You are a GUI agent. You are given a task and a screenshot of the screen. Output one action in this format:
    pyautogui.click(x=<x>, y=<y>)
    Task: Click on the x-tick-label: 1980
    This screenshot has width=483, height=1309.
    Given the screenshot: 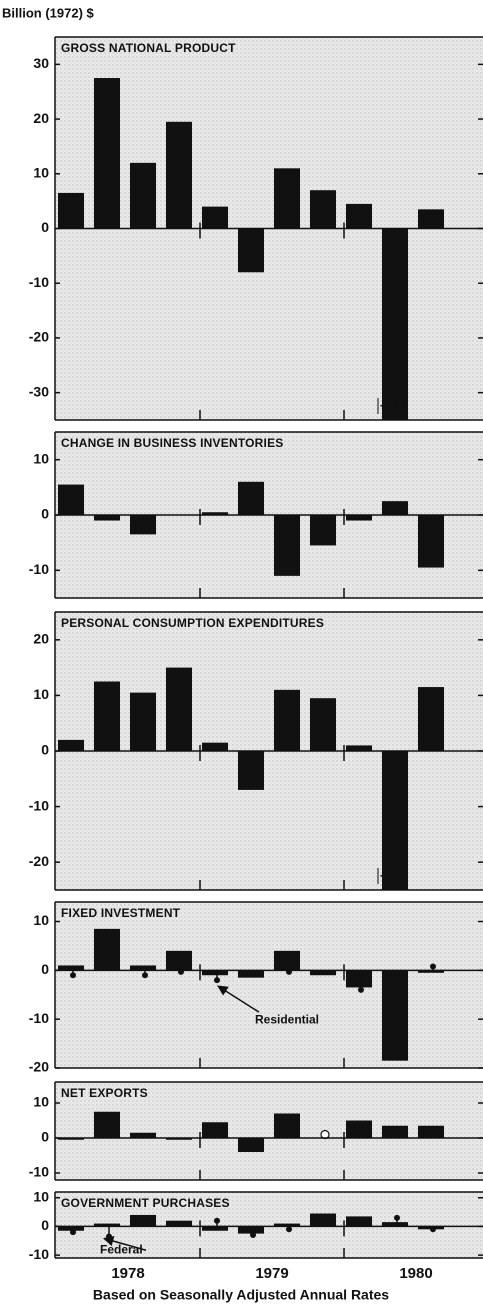 What is the action you would take?
    pyautogui.click(x=415, y=1273)
    